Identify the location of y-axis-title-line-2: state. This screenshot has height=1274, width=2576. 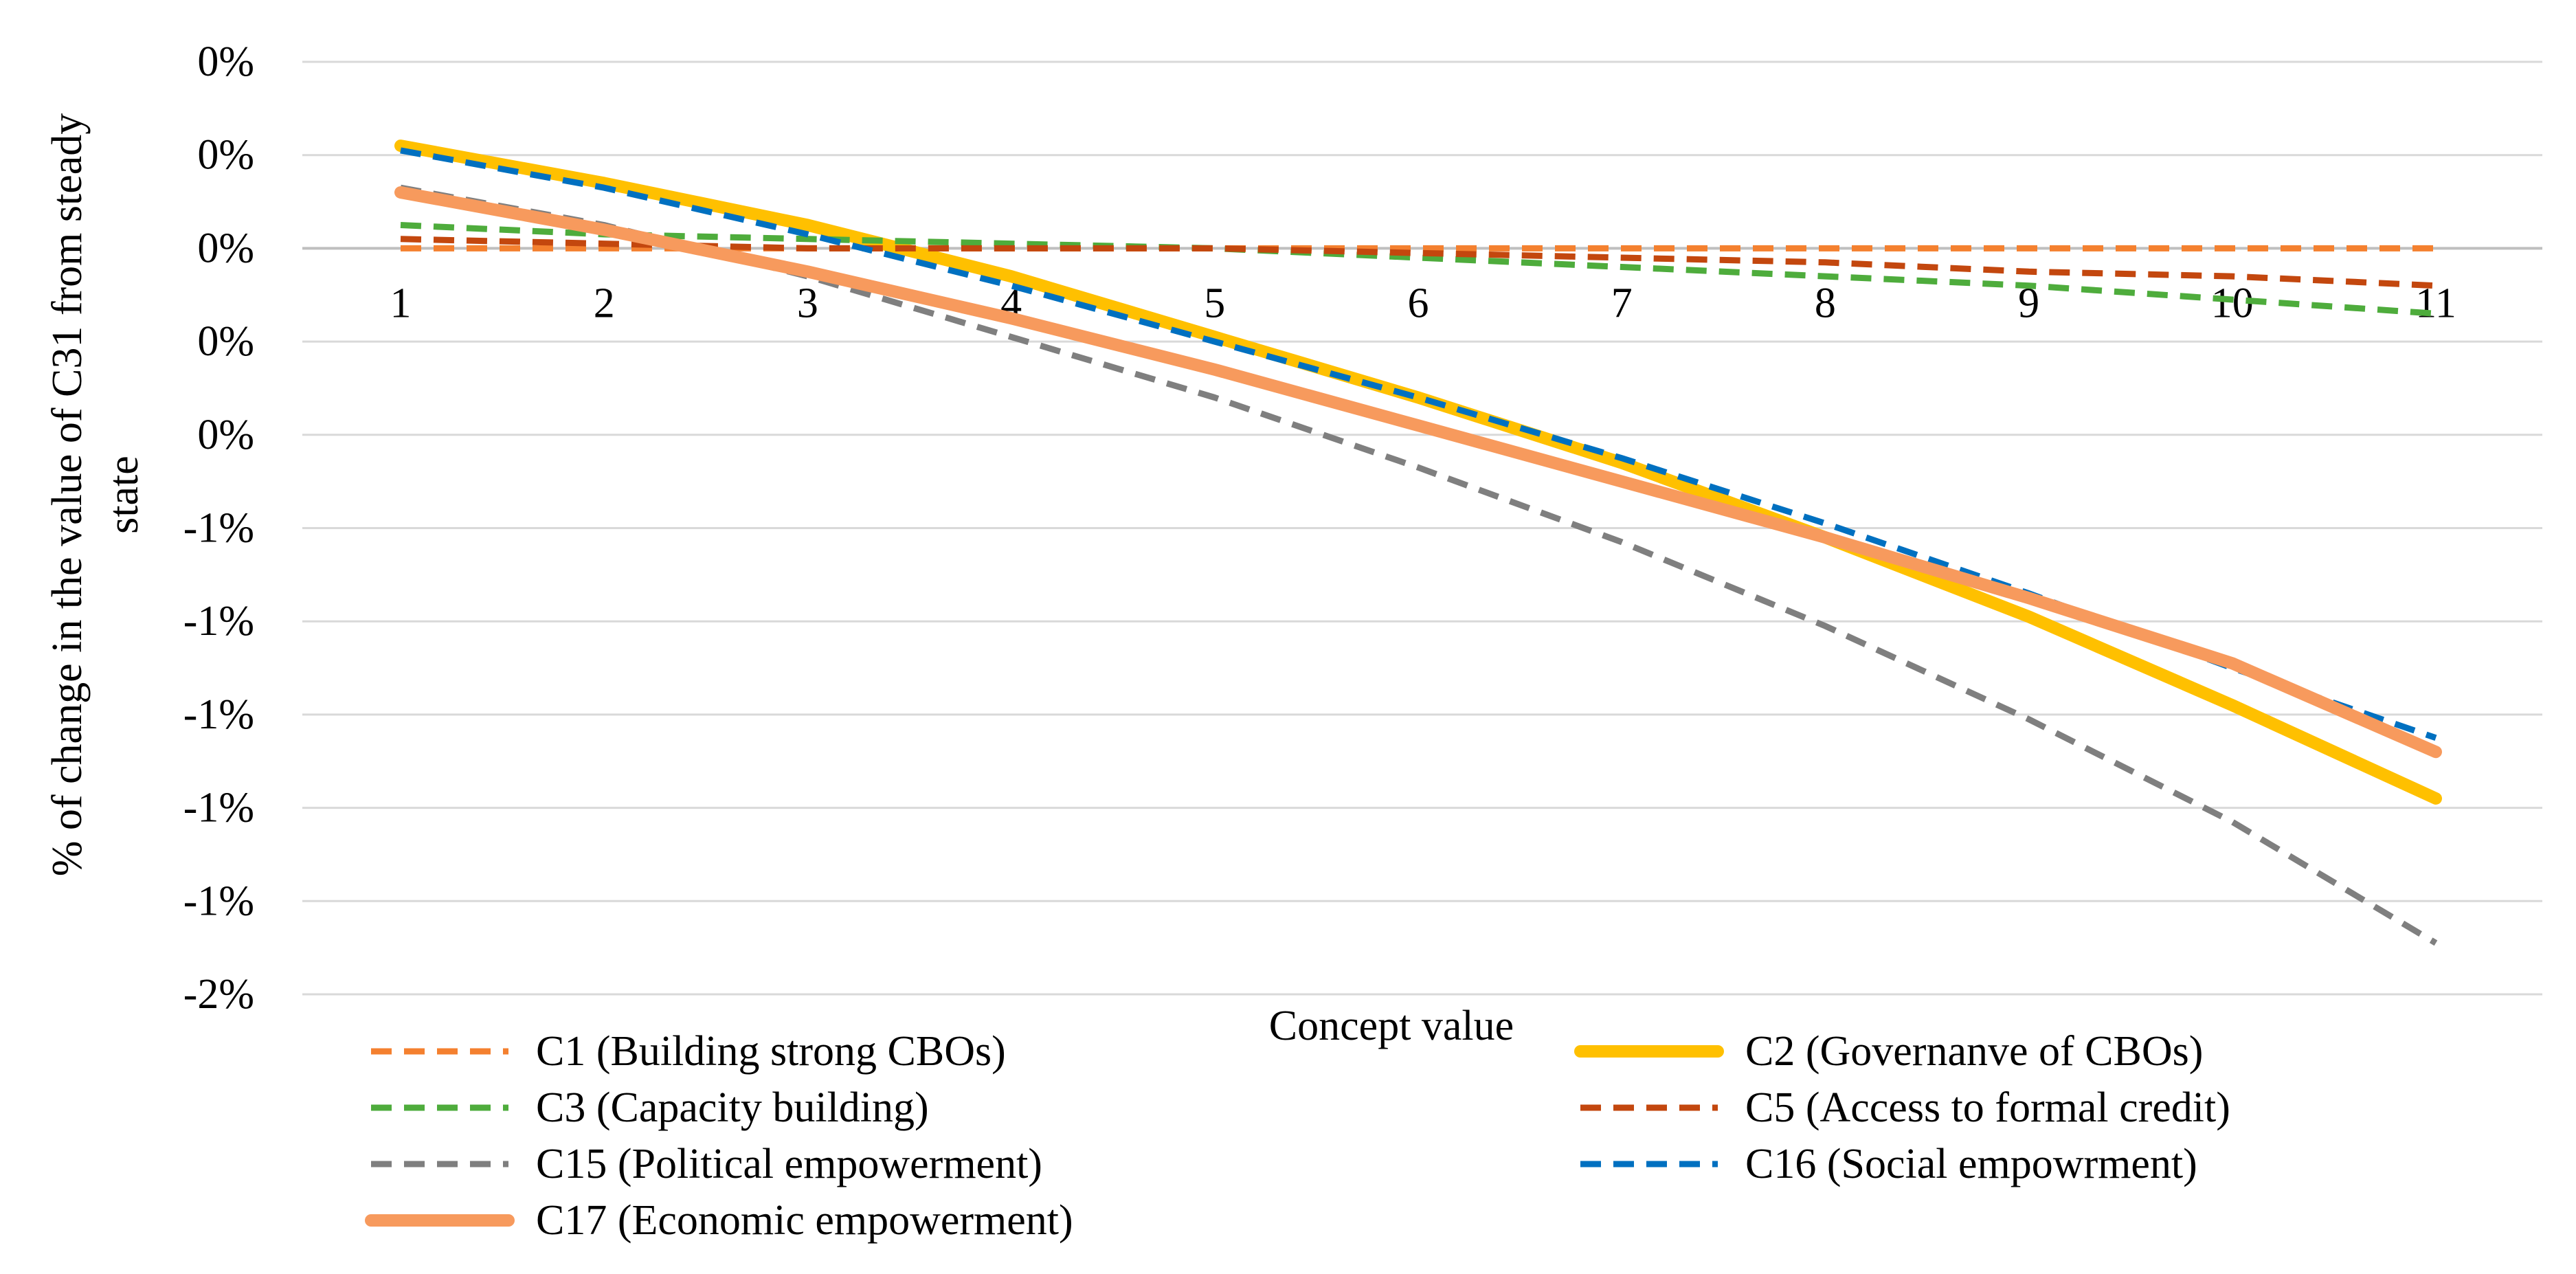
(123, 495).